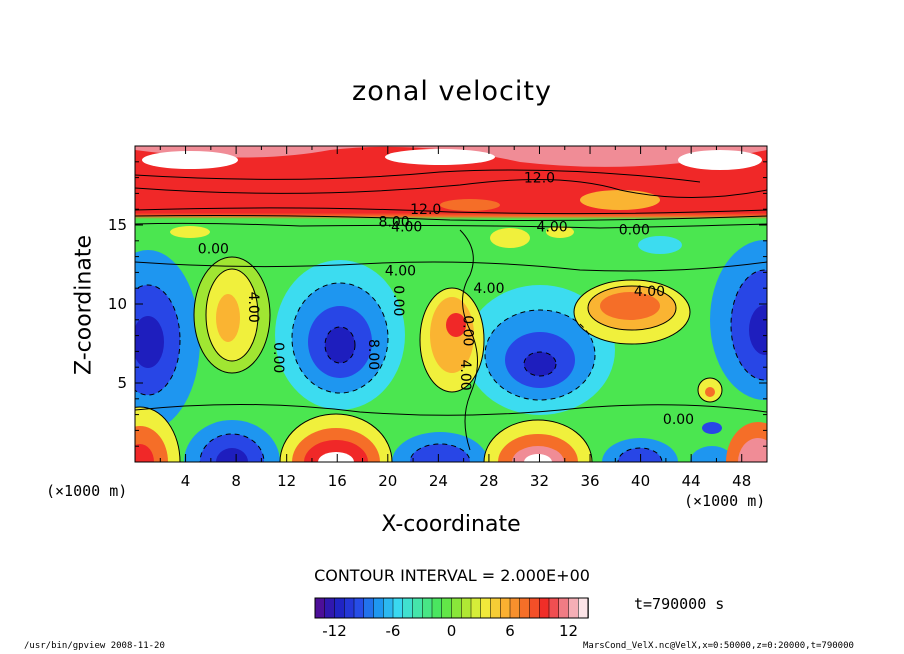  I want to click on colorbar-tick-label: -12, so click(334, 631).